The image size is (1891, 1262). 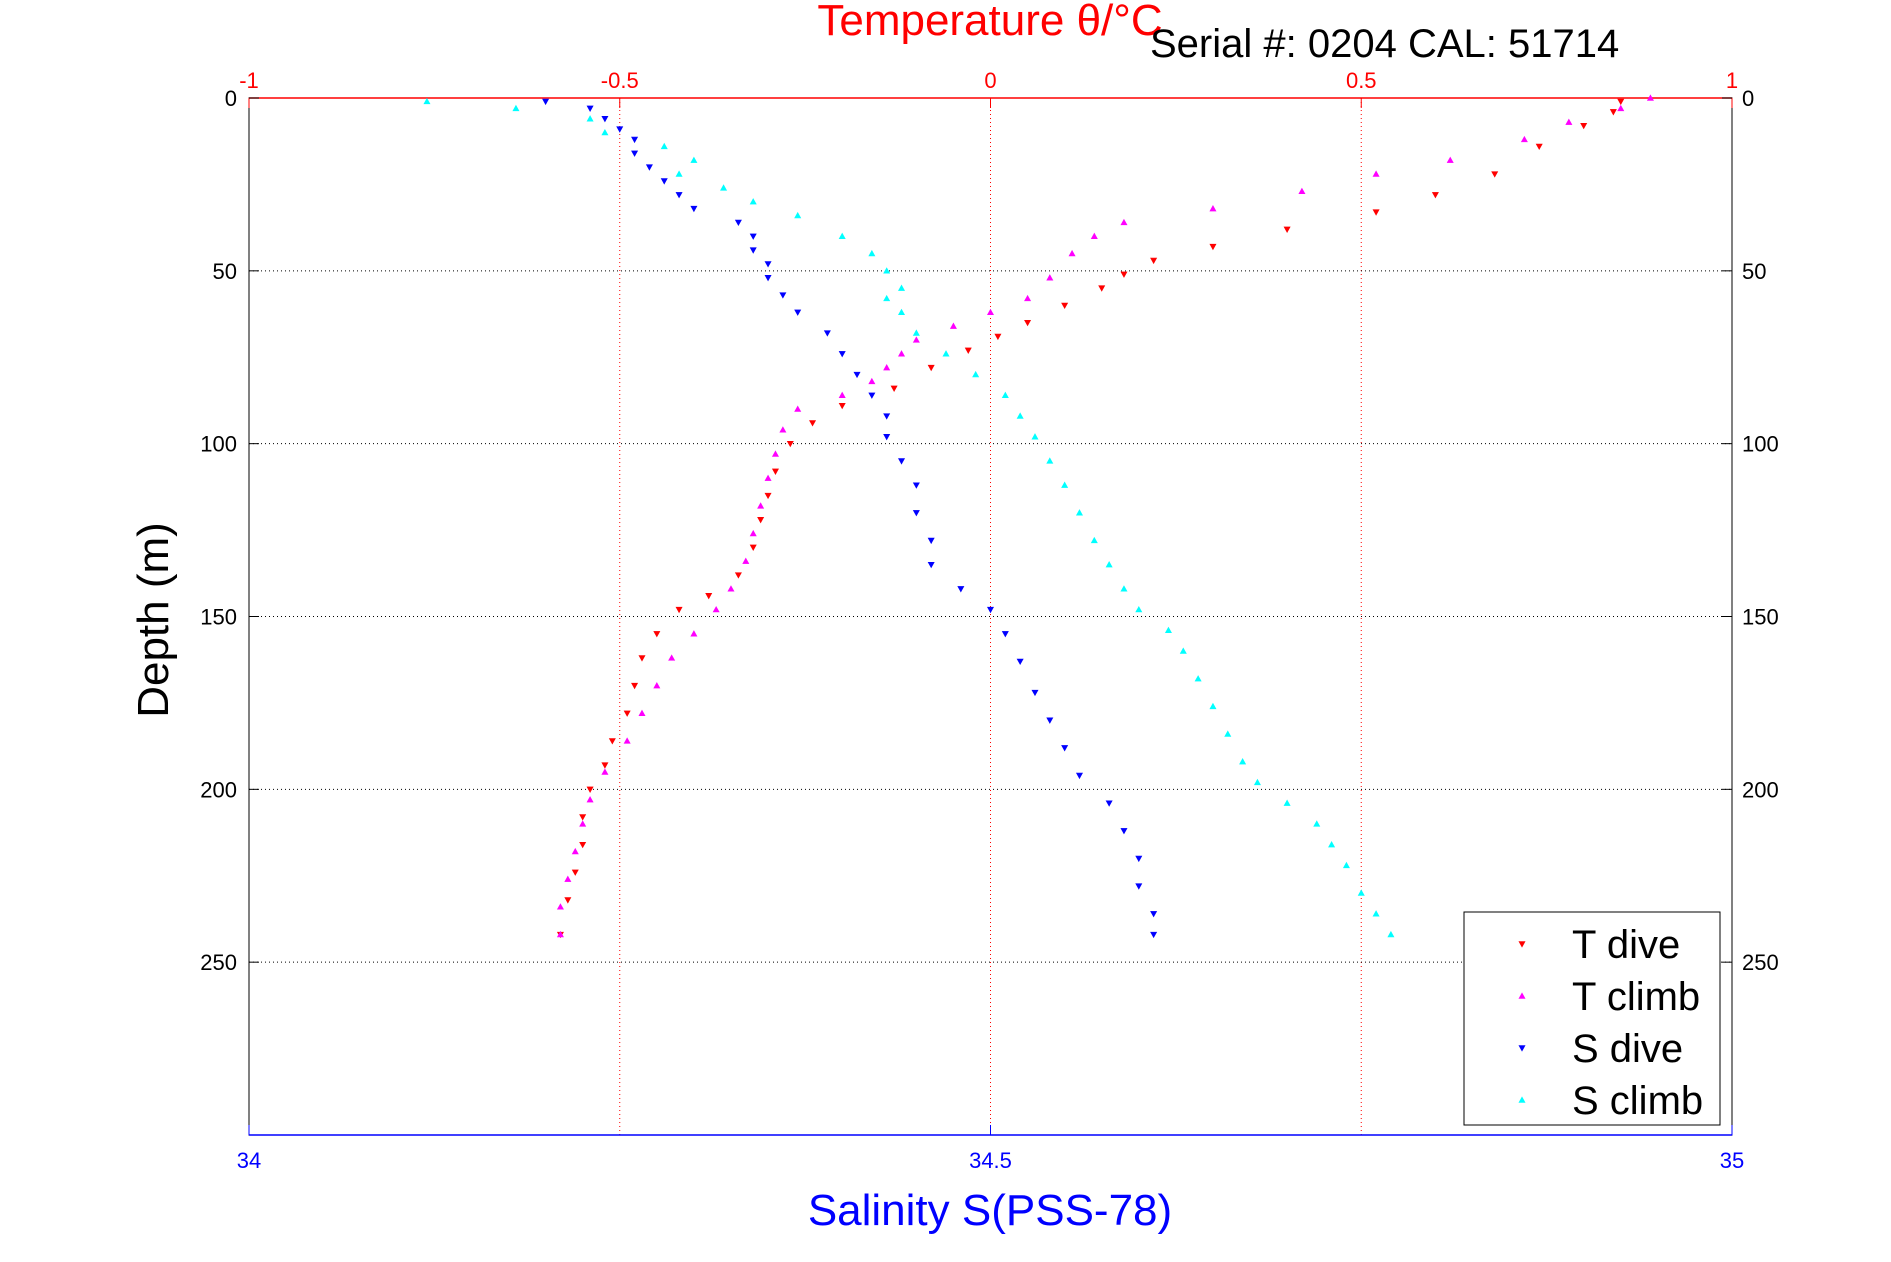 What do you see at coordinates (218, 444) in the screenshot?
I see `depth-tick-label: 100` at bounding box center [218, 444].